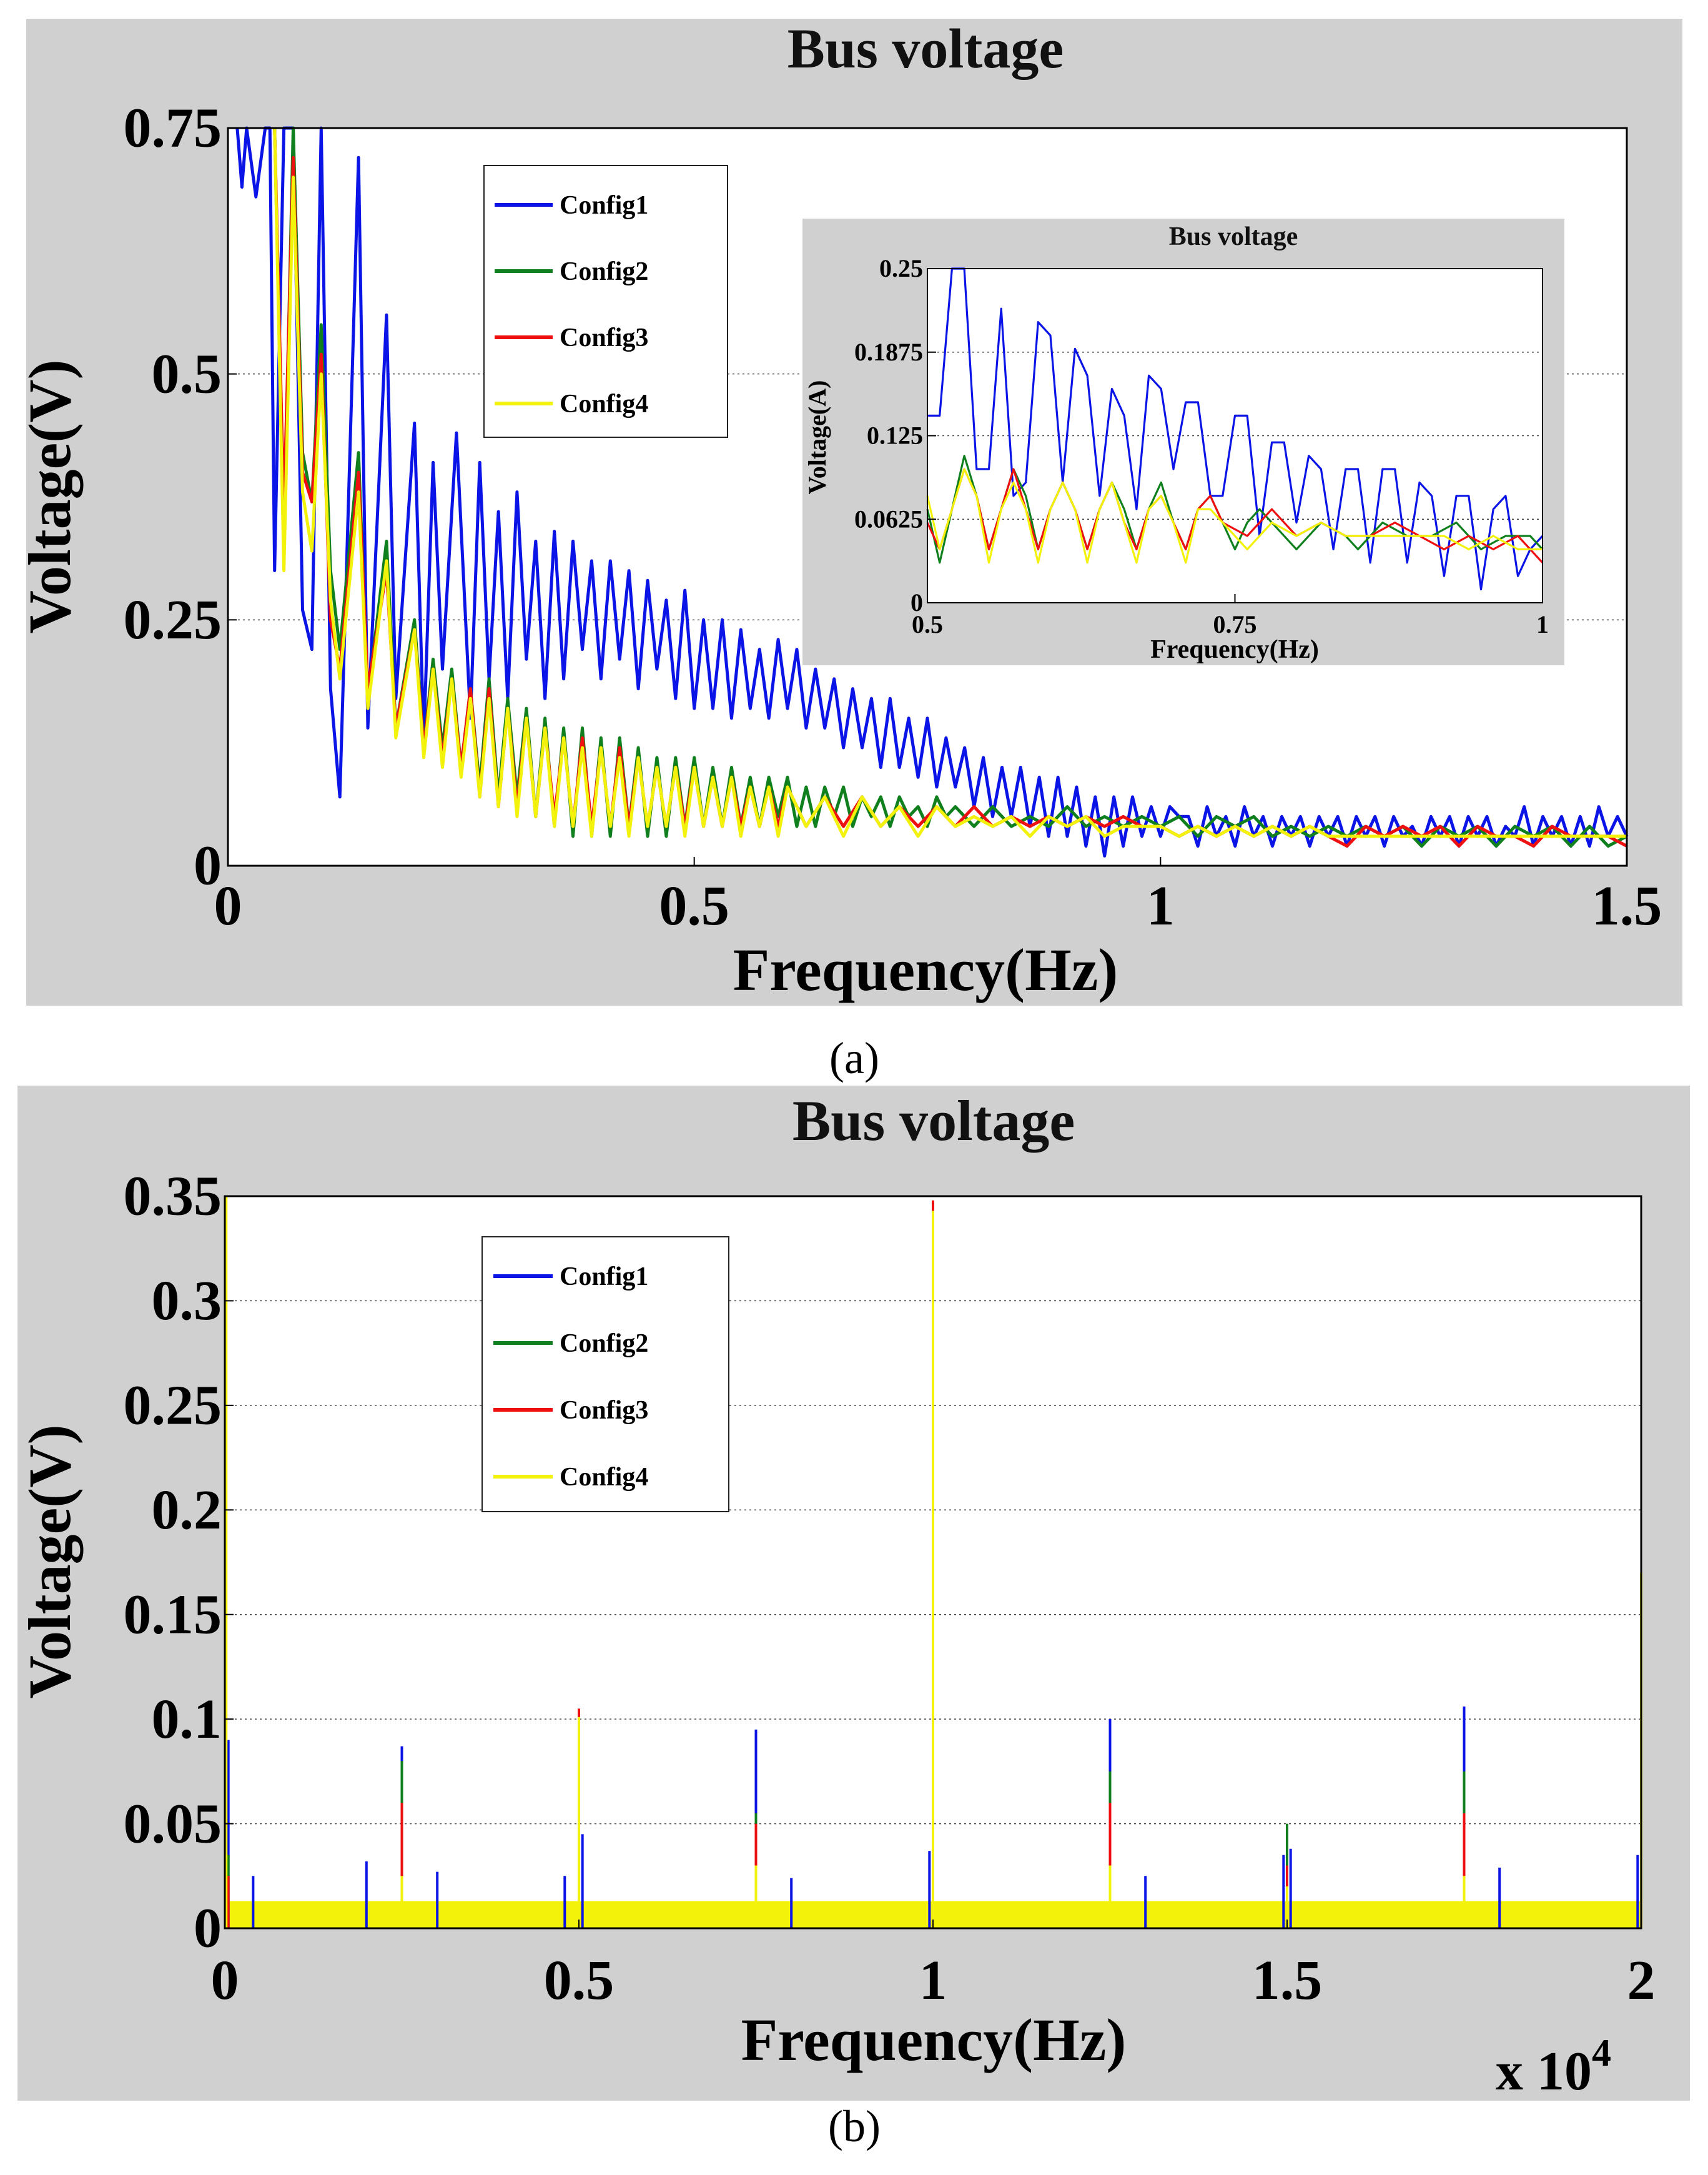  What do you see at coordinates (228, 906) in the screenshot?
I see `xtick-label-a-0: 0` at bounding box center [228, 906].